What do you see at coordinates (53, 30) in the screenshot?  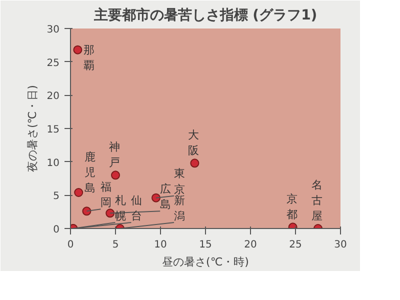 I see `y-tick-label: 30` at bounding box center [53, 30].